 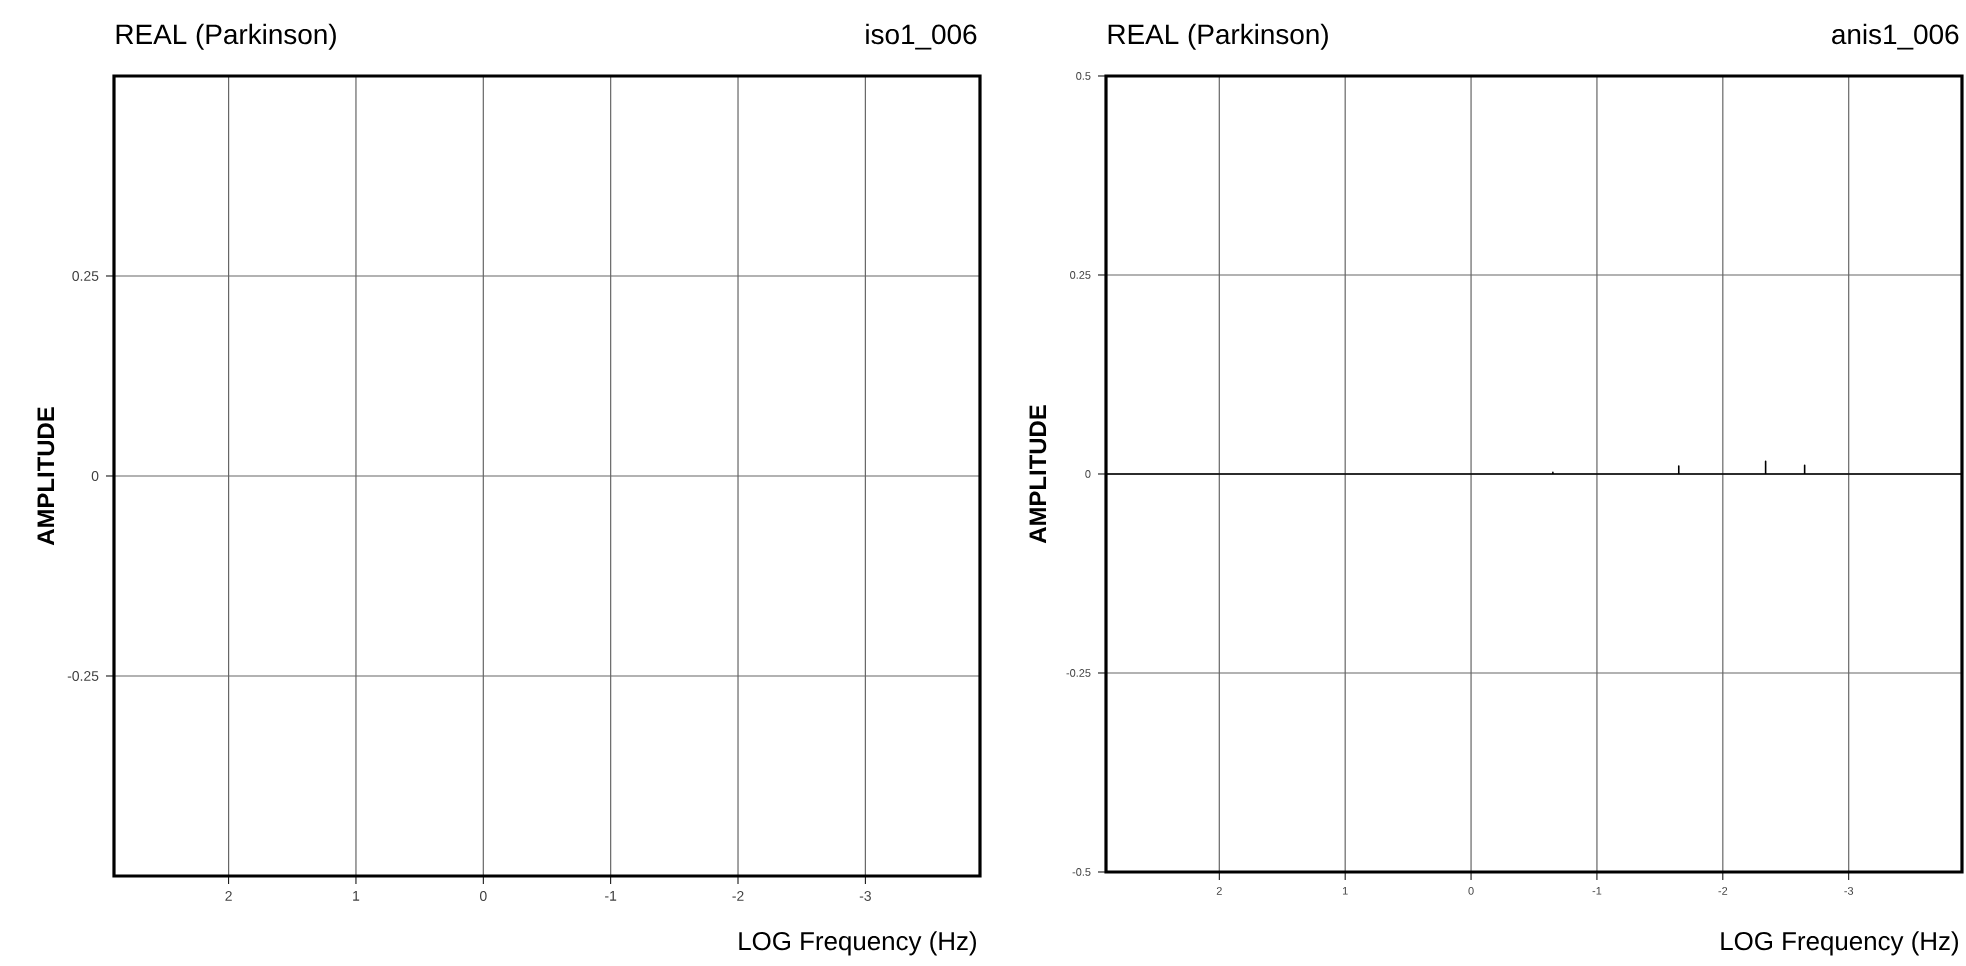 I want to click on chart-subtitle: anis1_006, so click(x=1895, y=36).